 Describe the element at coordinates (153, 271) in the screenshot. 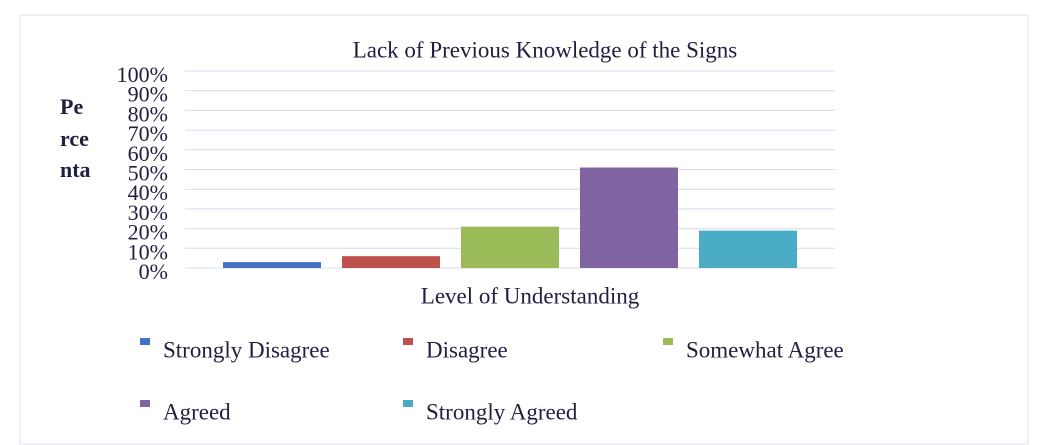

I see `y-tick-label: 0%` at that location.